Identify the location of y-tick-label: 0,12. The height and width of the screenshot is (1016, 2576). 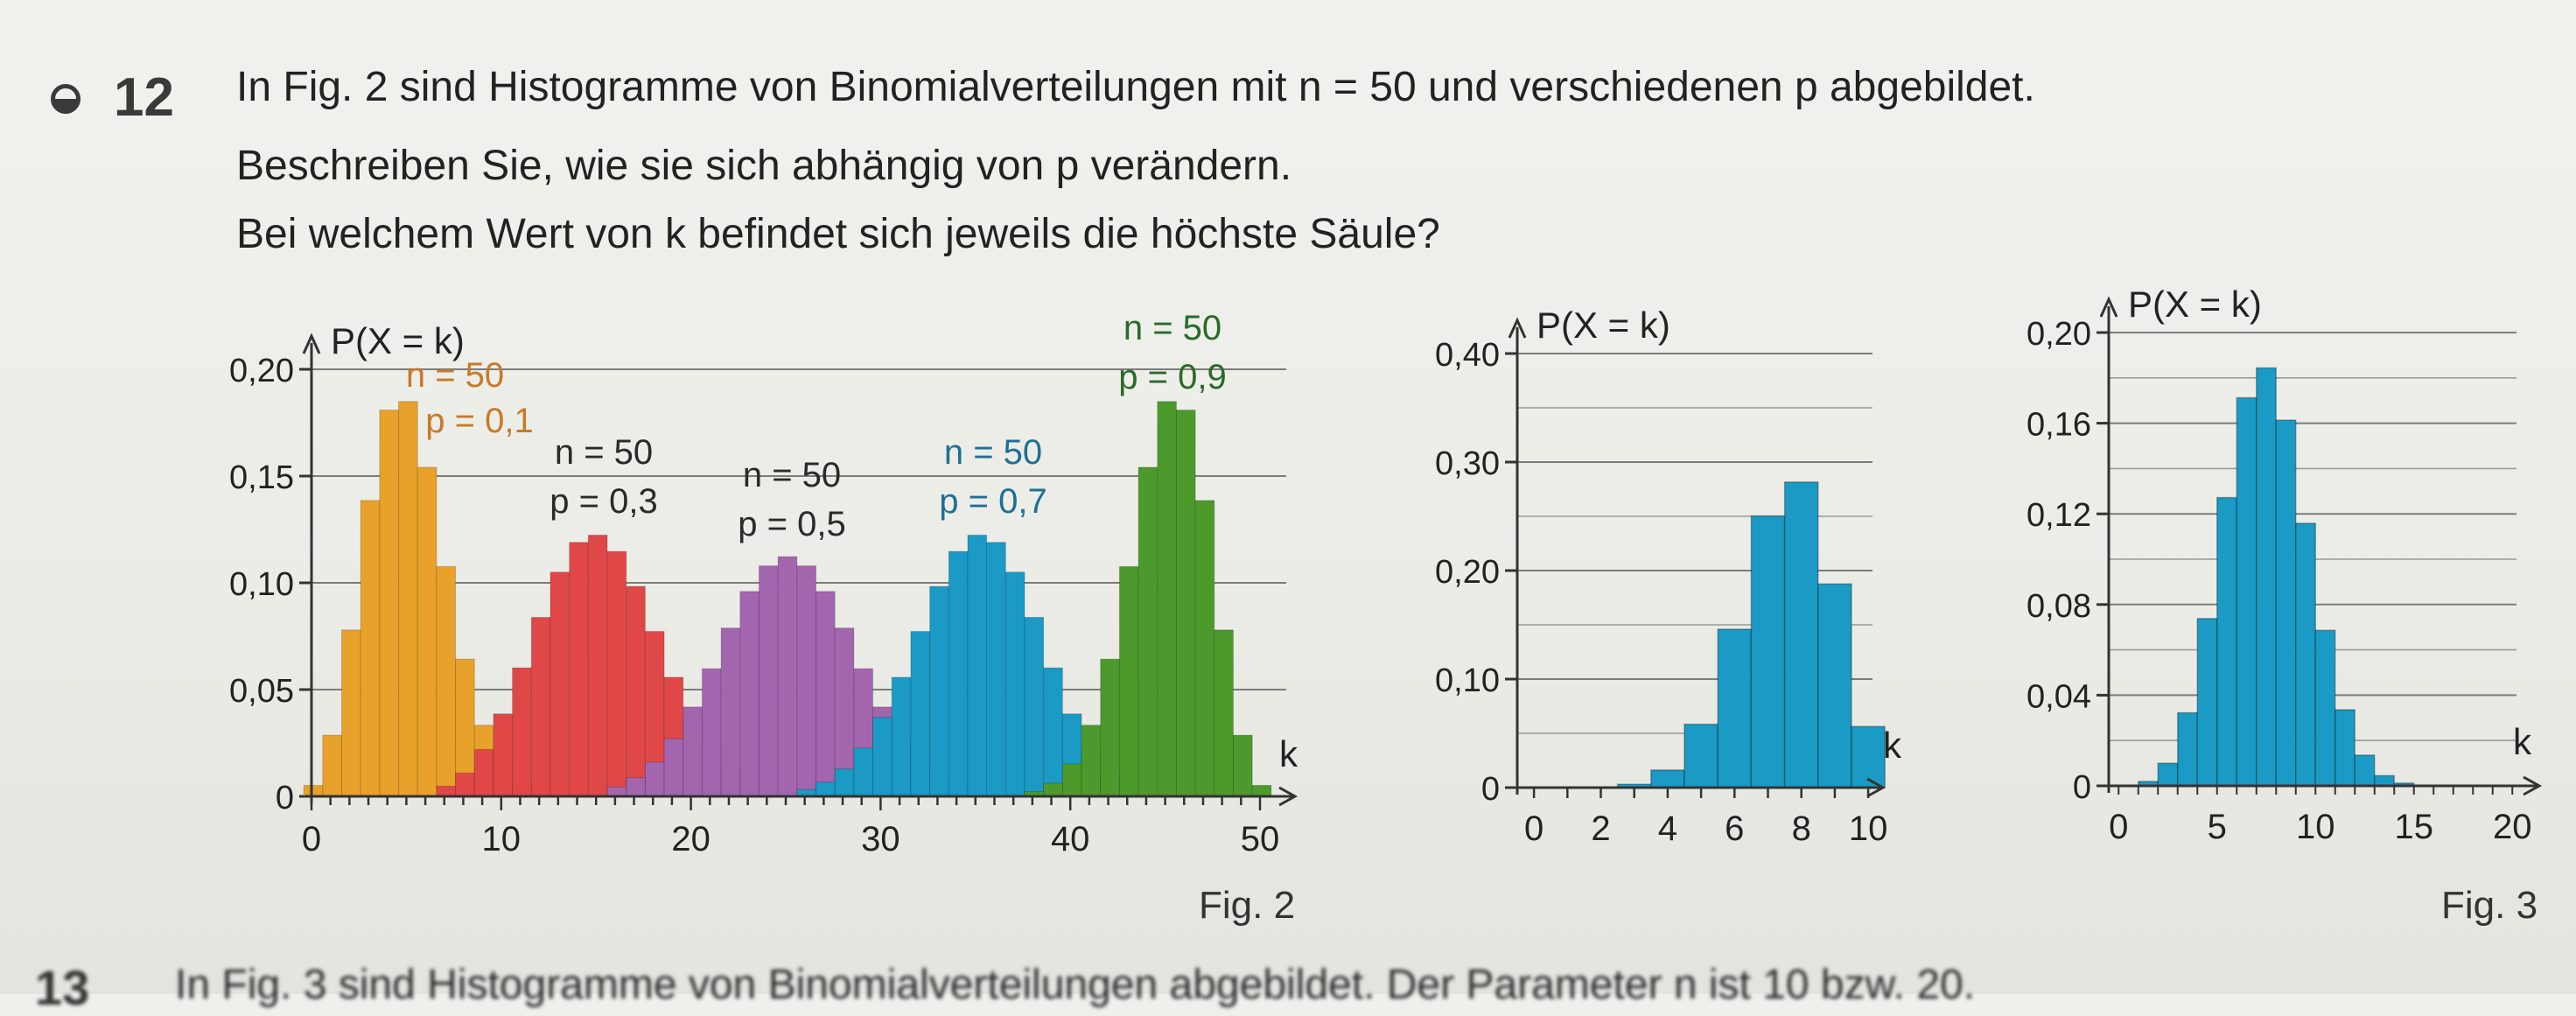
(2058, 515).